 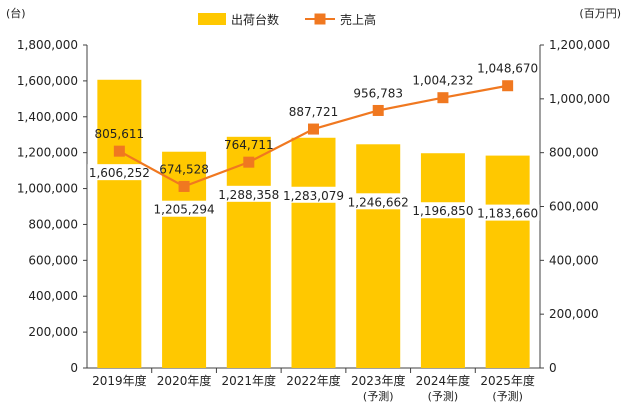 I want to click on right-tick-label: 800,000, so click(x=574, y=153).